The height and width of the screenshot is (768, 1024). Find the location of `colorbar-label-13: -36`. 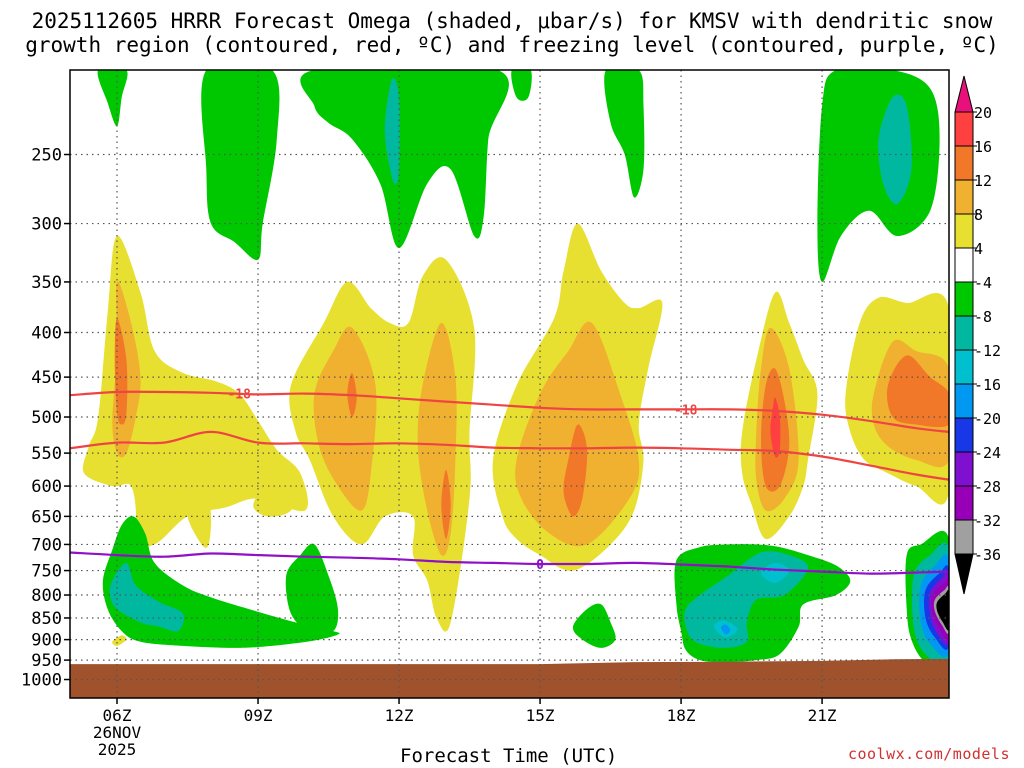

colorbar-label-13: -36 is located at coordinates (987, 555).